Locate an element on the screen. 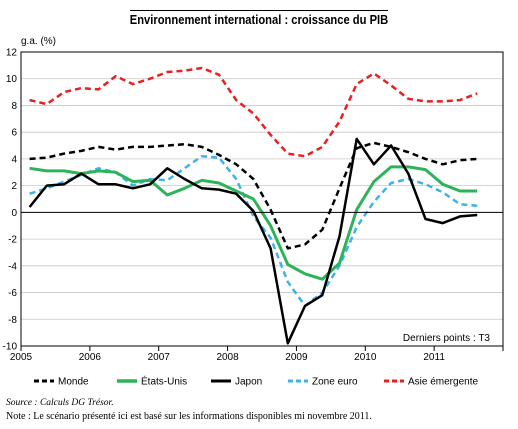  y-axis-label: g.a. (%) is located at coordinates (38, 41).